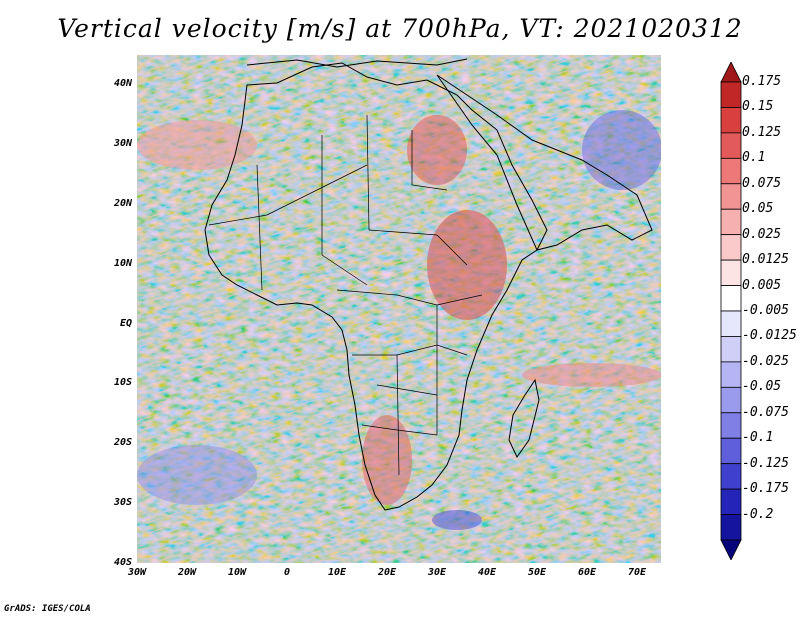  Describe the element at coordinates (387, 572) in the screenshot. I see `lon-label: 20E` at that location.